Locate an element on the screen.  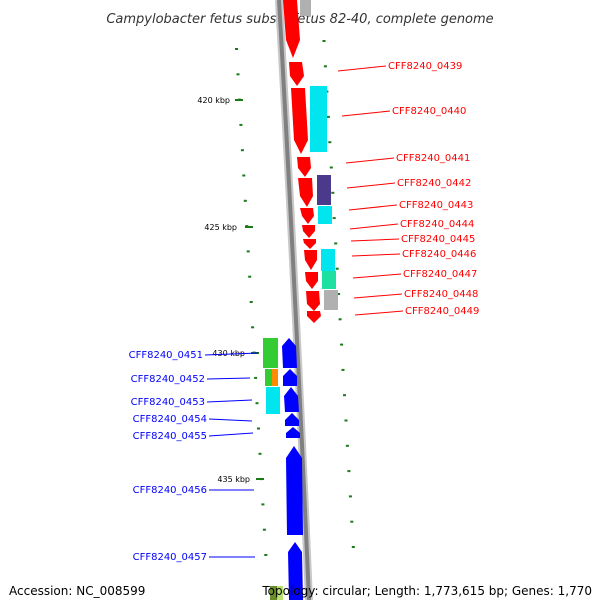
gene-label-cff8240-0457: CFF8240_0457 is located at coordinates (170, 557).